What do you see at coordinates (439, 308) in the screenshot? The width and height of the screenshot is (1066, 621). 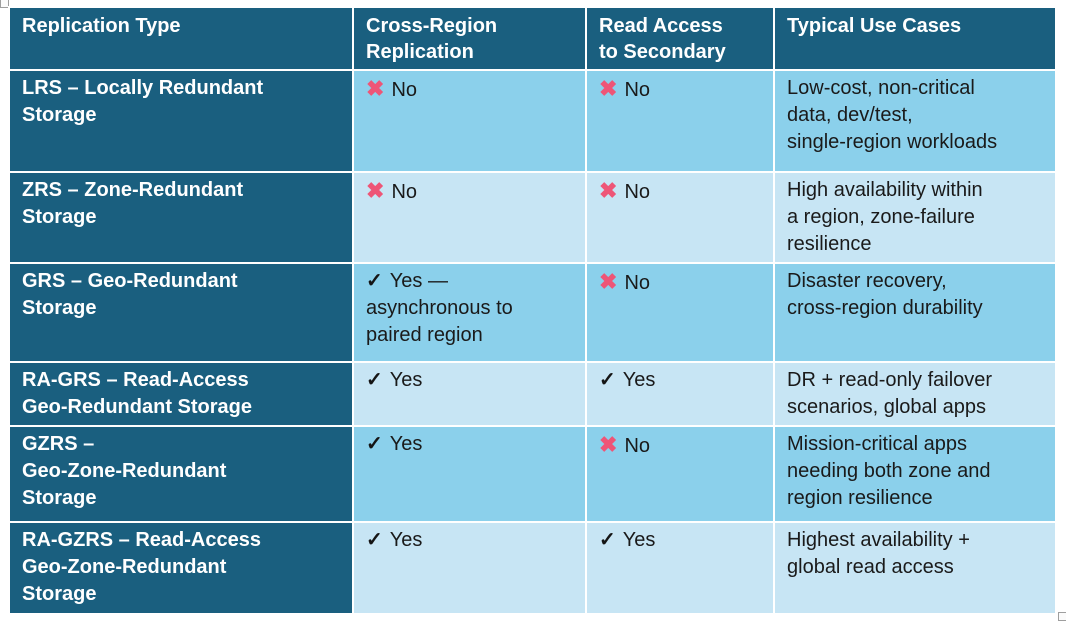 I see `cell-value-label: Yes — asynchronous to paired region` at bounding box center [439, 308].